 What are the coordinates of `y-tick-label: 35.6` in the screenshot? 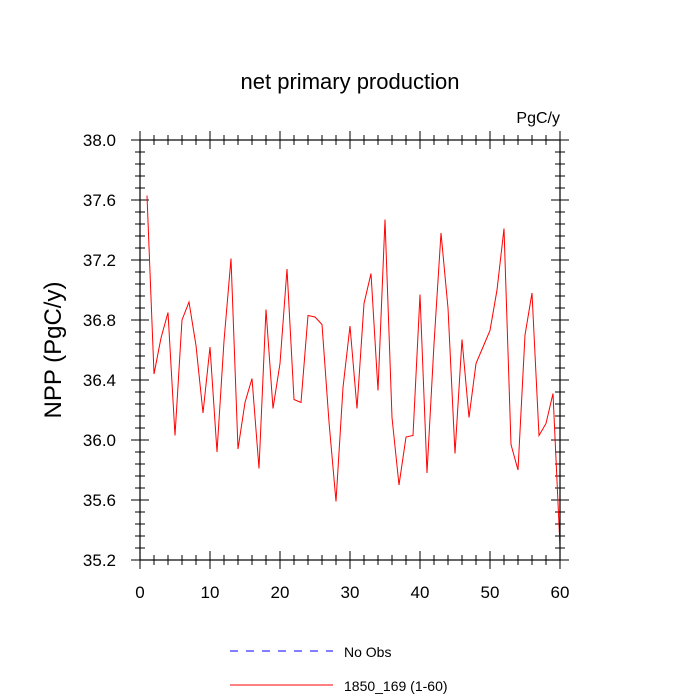 It's located at (99, 500).